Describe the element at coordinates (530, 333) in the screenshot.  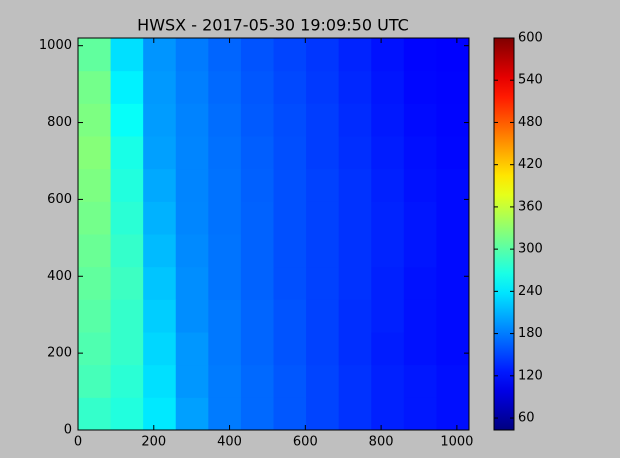
I see `colorbar-tick-label: 180` at that location.